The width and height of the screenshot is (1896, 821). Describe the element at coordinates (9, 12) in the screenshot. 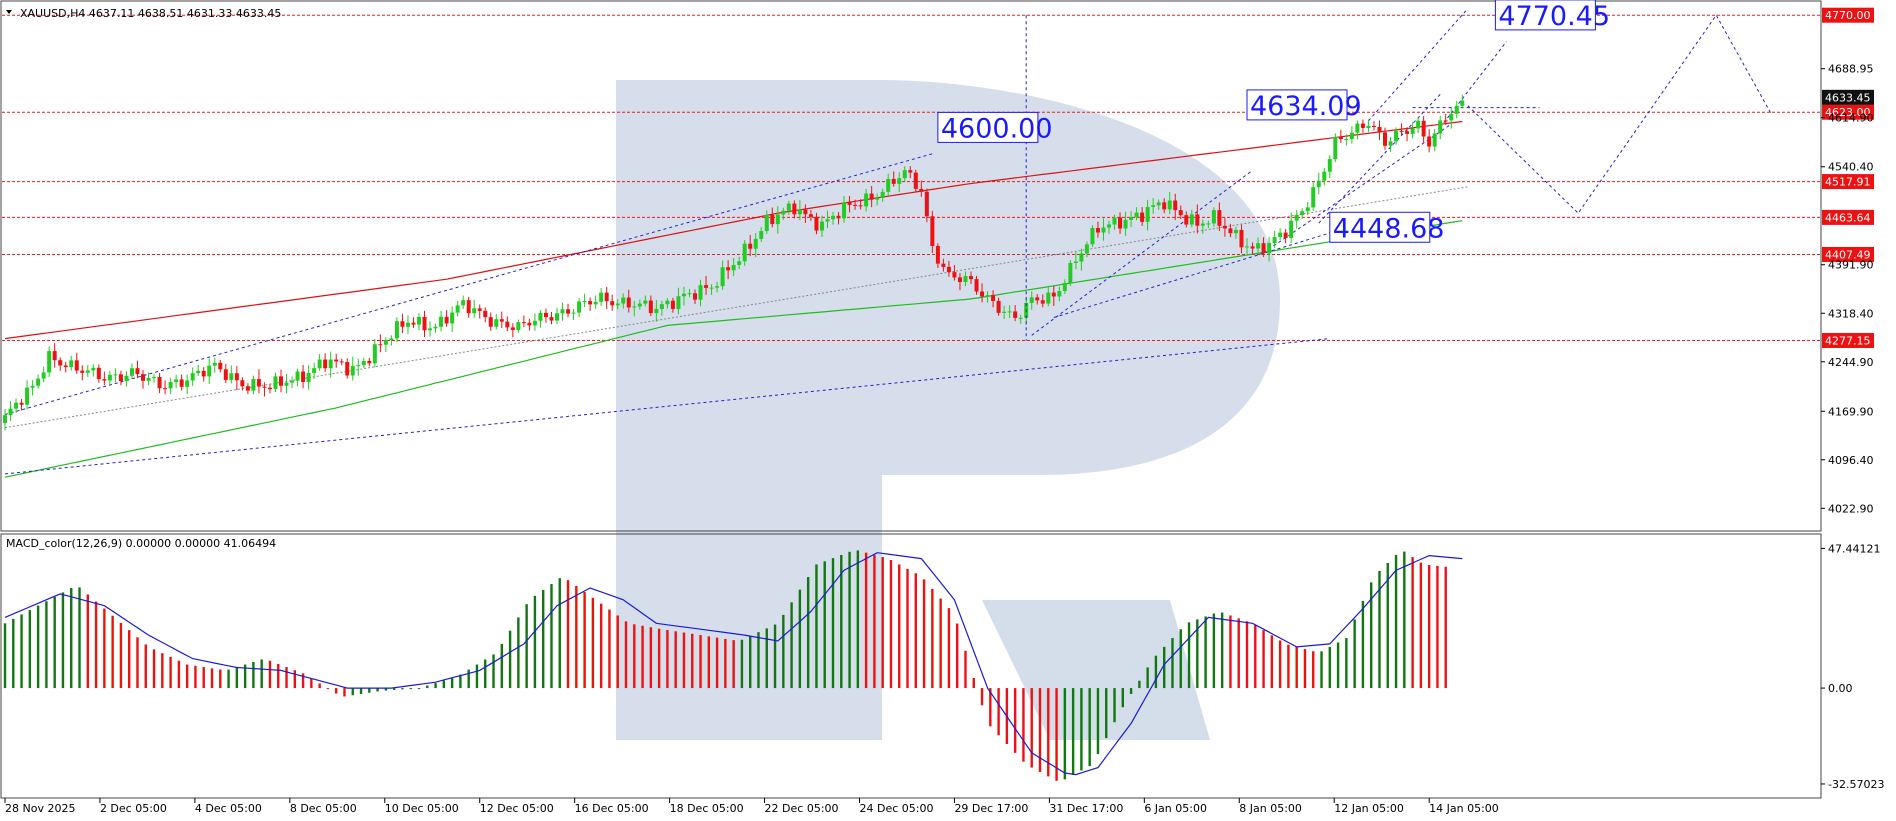

I see `symbol-menu-icon` at that location.